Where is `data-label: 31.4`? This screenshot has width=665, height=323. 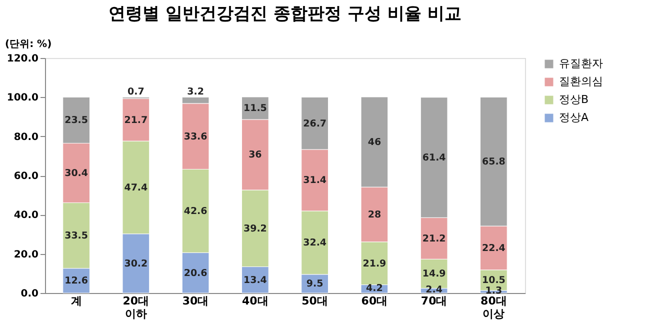 data-label: 31.4 is located at coordinates (315, 180).